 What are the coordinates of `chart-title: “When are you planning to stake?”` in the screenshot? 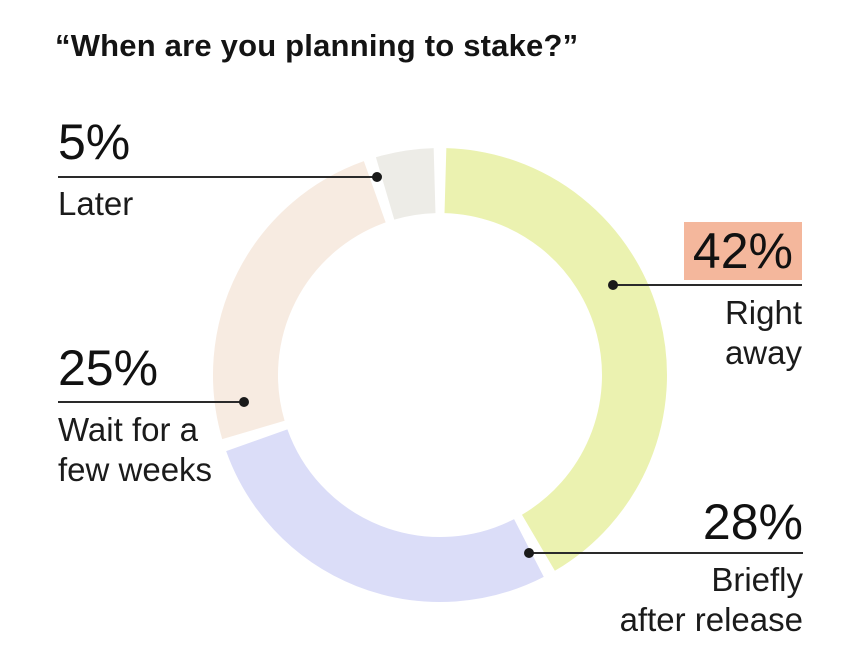 It's located at (317, 45).